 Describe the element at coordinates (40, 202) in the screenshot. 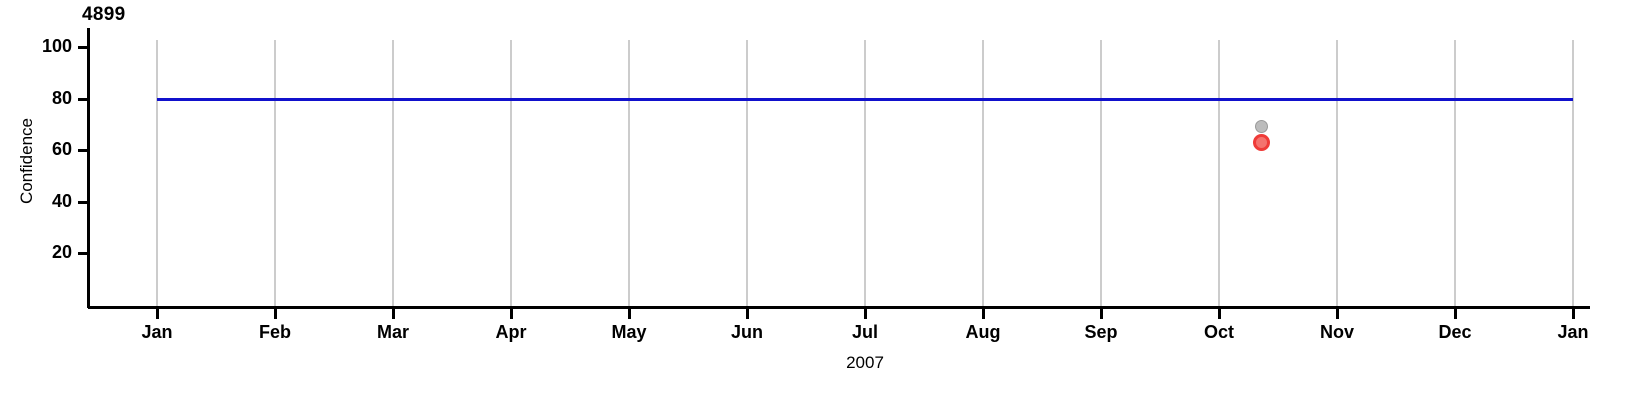

I see `y-axis-tick-label: 40` at that location.